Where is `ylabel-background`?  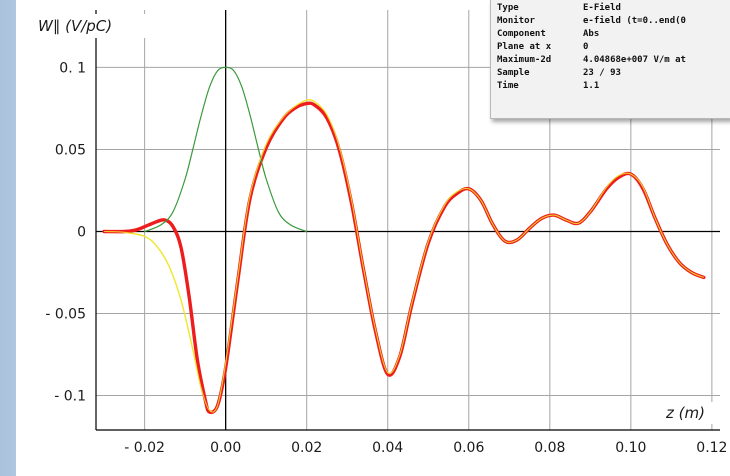
ylabel-background is located at coordinates (88, 26).